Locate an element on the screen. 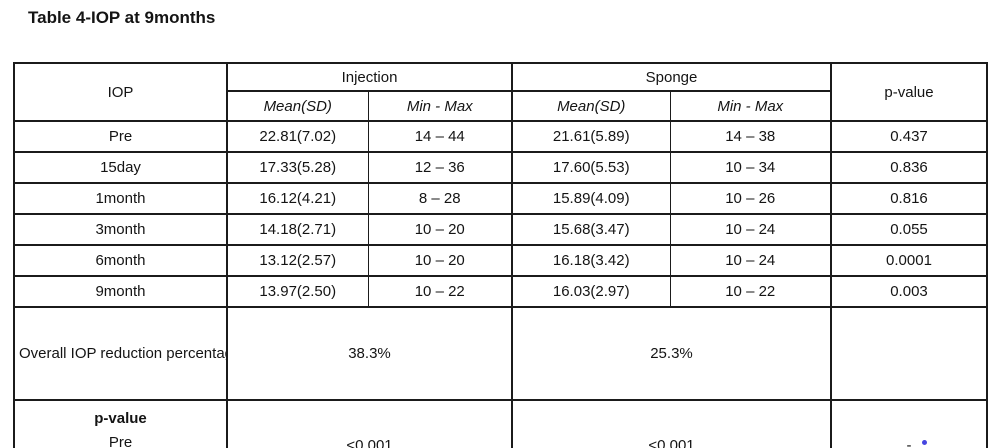  cell-injection-mean: 13.97(2.50) is located at coordinates (297, 291).